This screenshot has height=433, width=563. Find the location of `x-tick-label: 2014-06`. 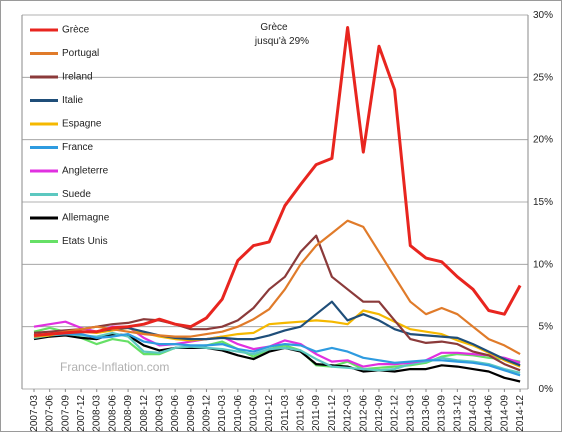

x-tick-label: 2014-06 is located at coordinates (489, 413).